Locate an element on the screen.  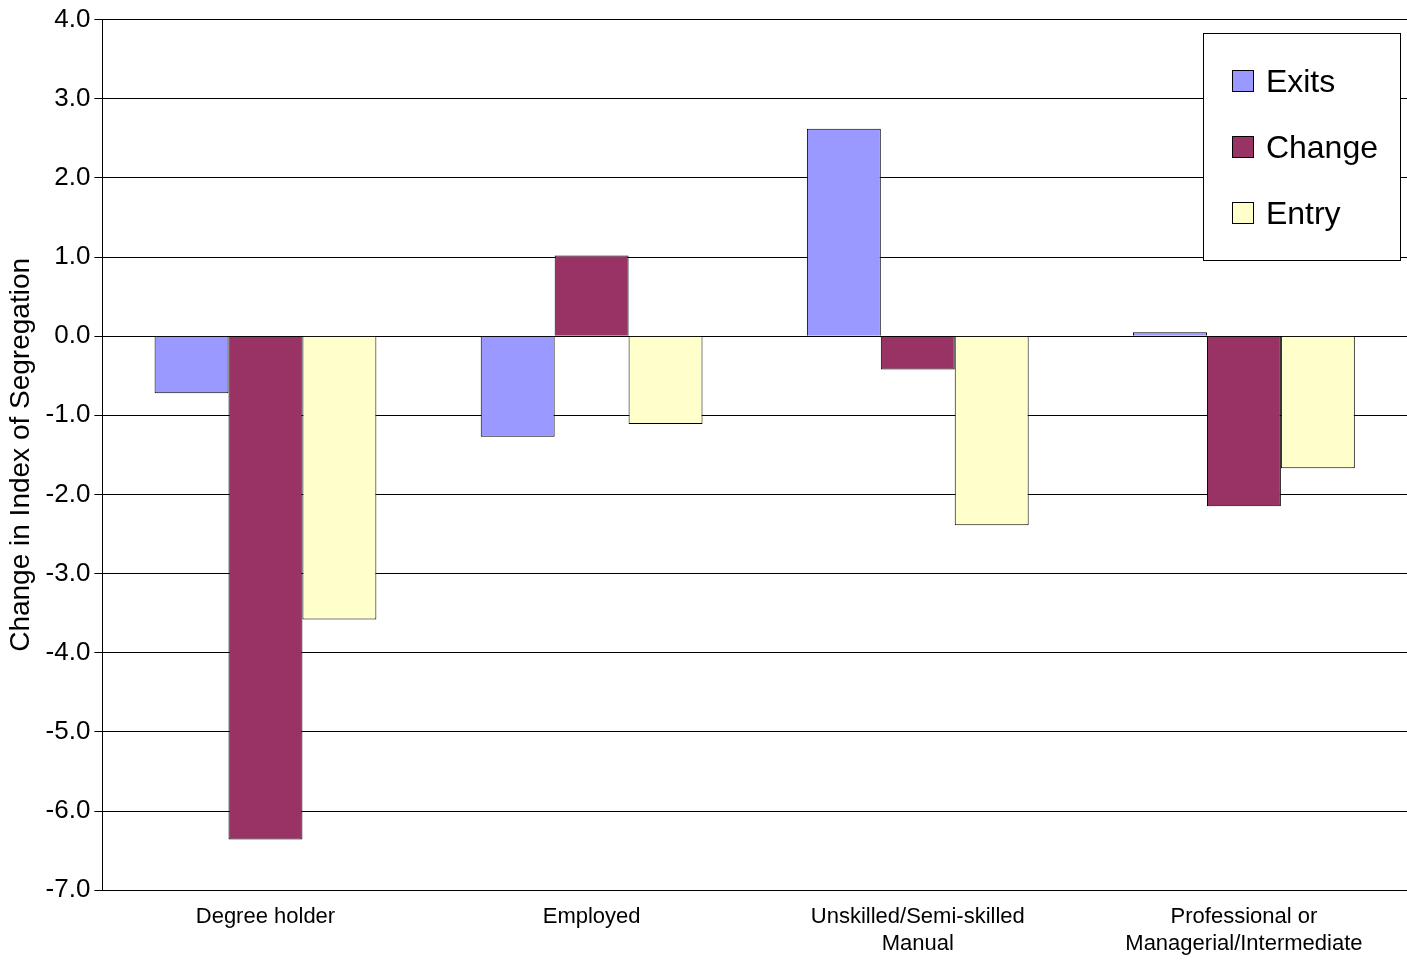
y-tick-label: 1.0 is located at coordinates (72, 255).